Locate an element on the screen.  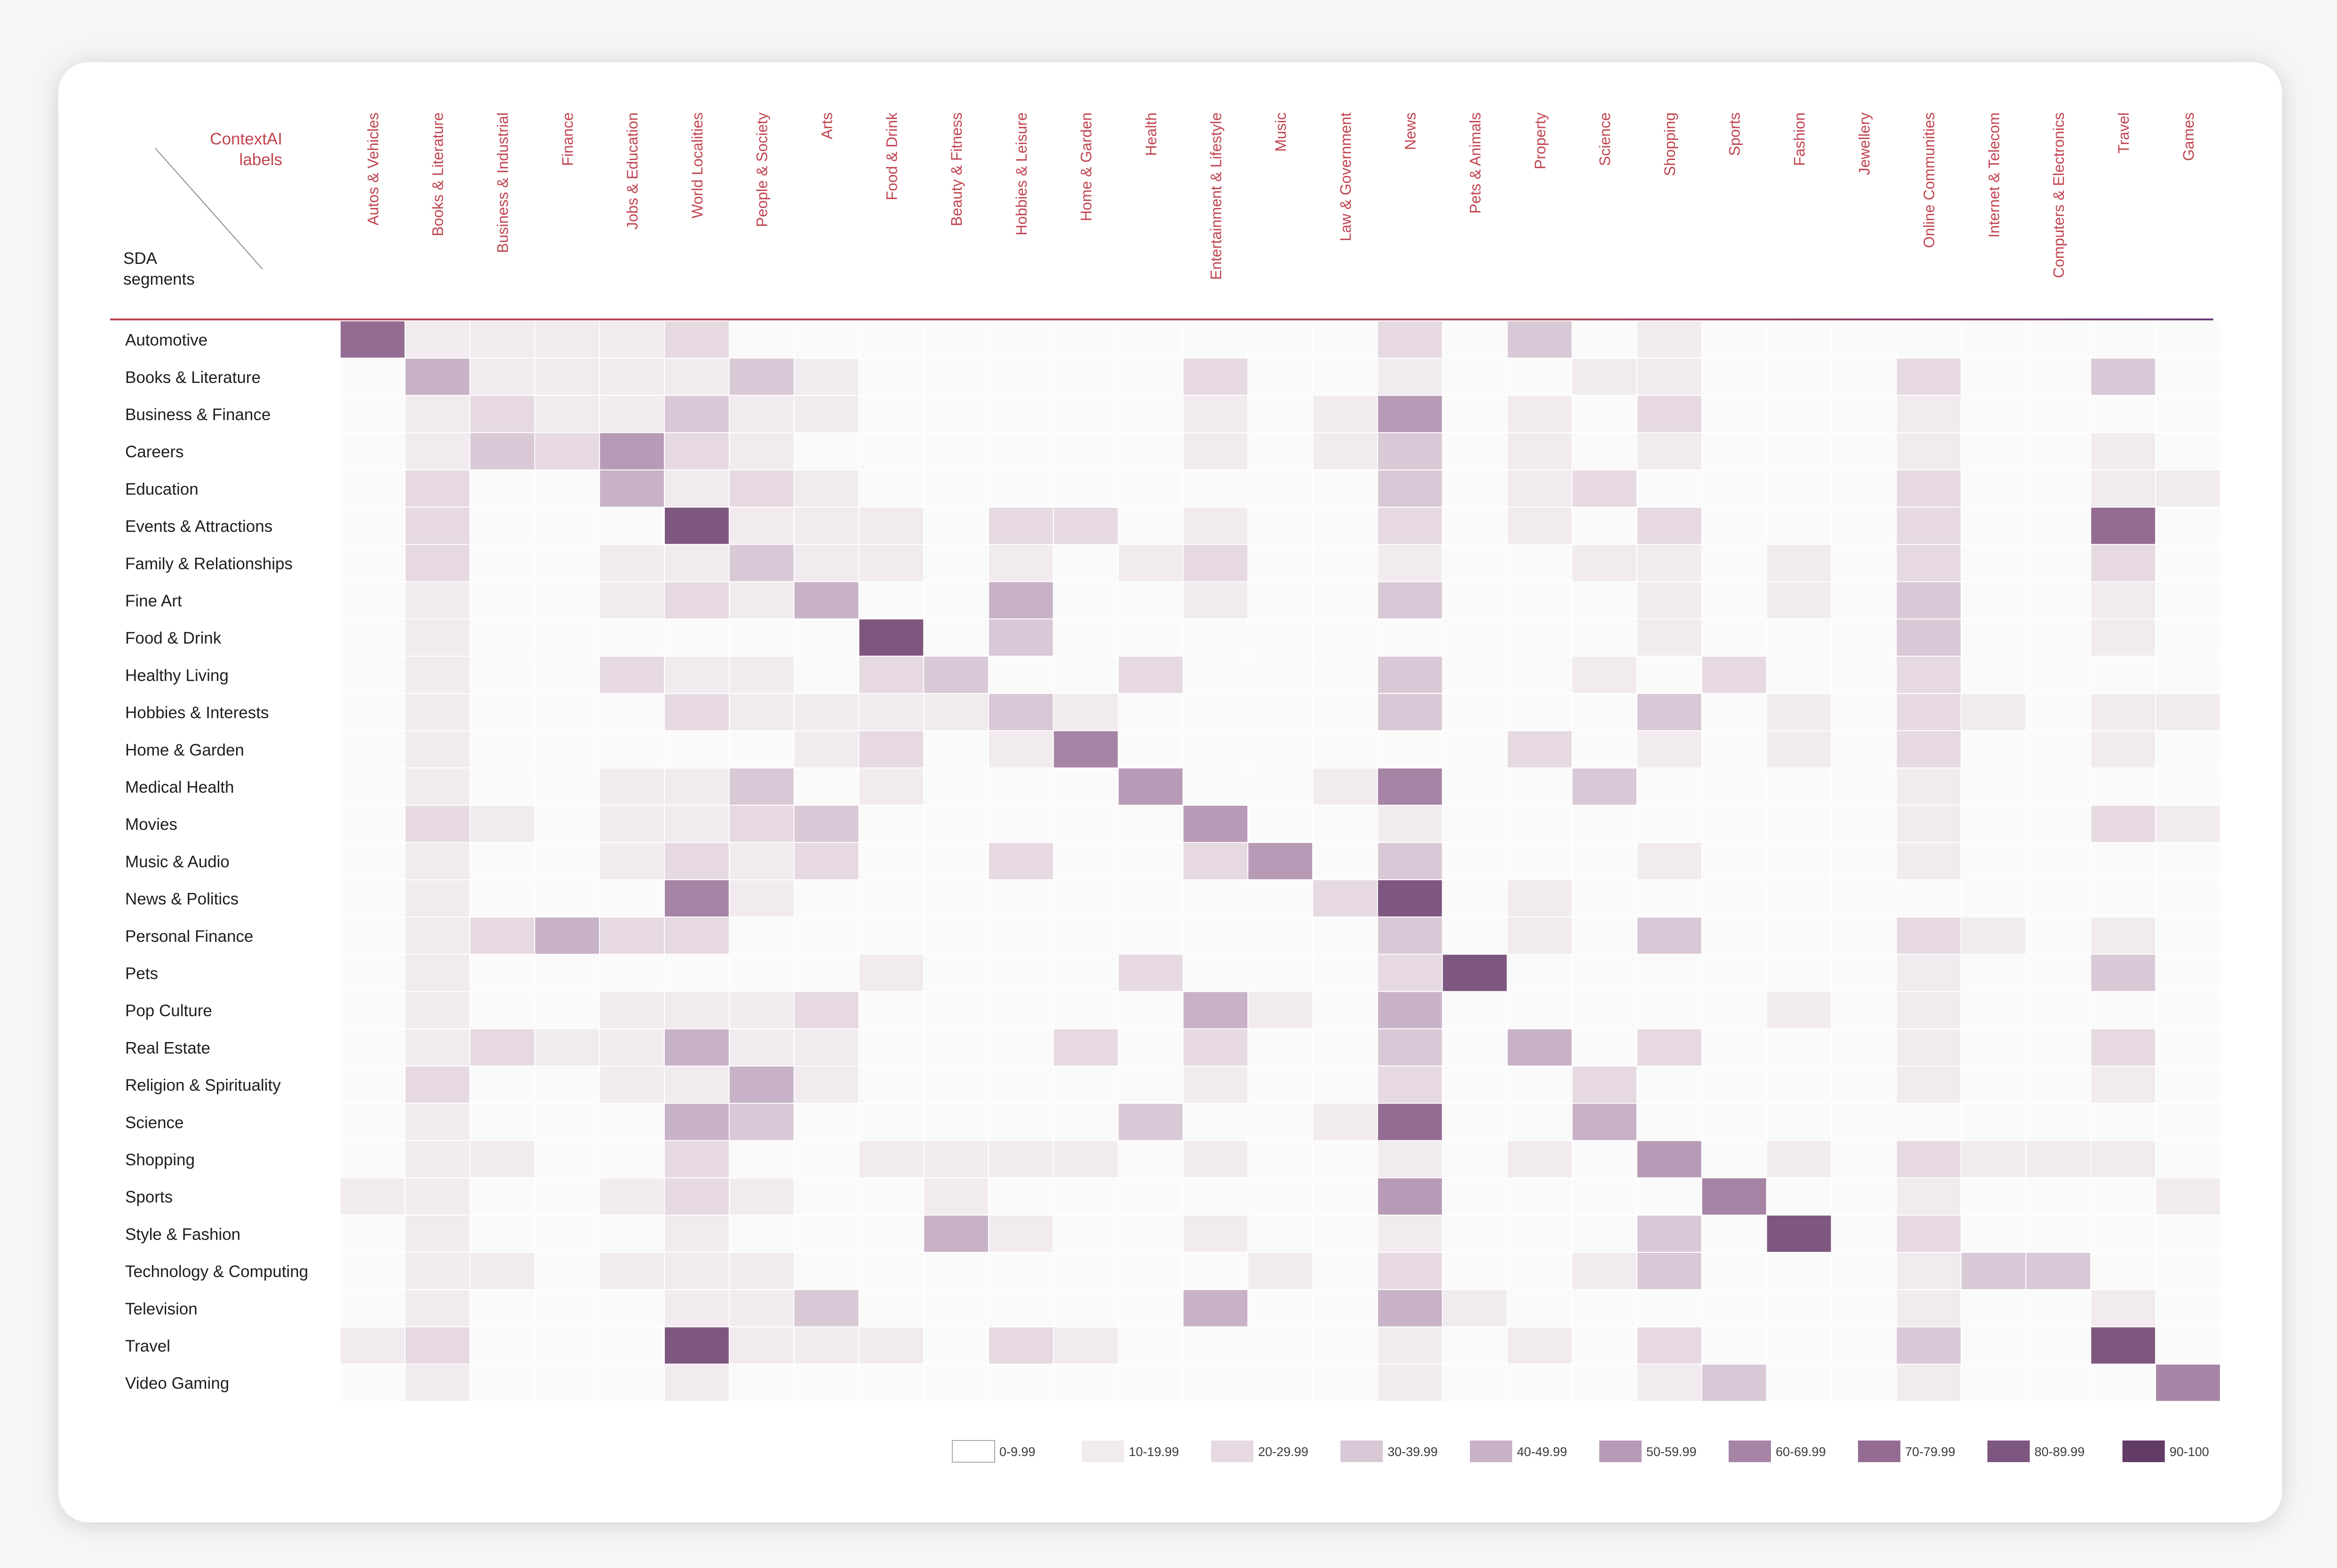
row-label-pop-culture: Pop Culture is located at coordinates (168, 1011).